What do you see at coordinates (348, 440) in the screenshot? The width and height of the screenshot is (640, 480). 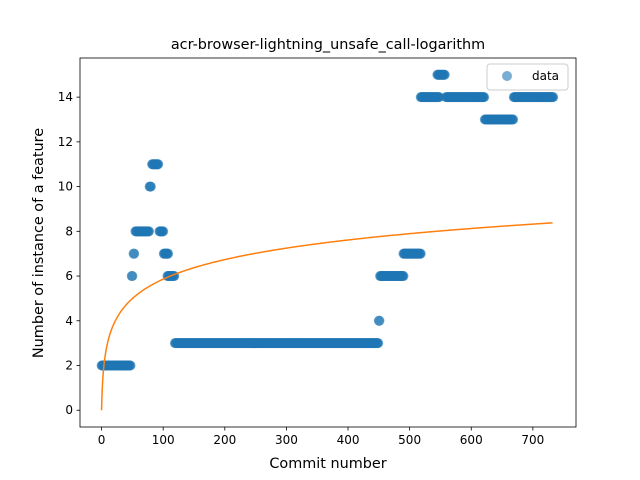 I see `x-tick-label: 400` at bounding box center [348, 440].